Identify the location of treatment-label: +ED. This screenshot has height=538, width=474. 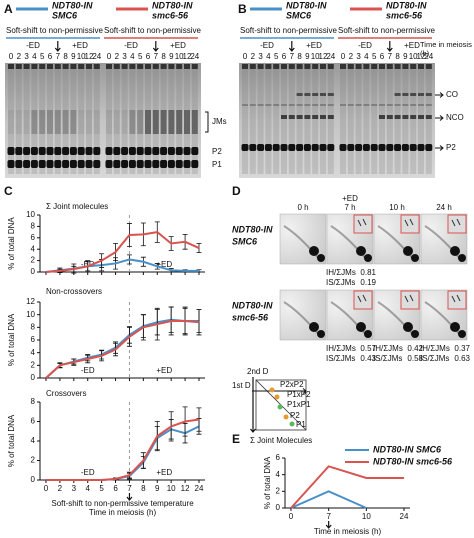
(178, 45).